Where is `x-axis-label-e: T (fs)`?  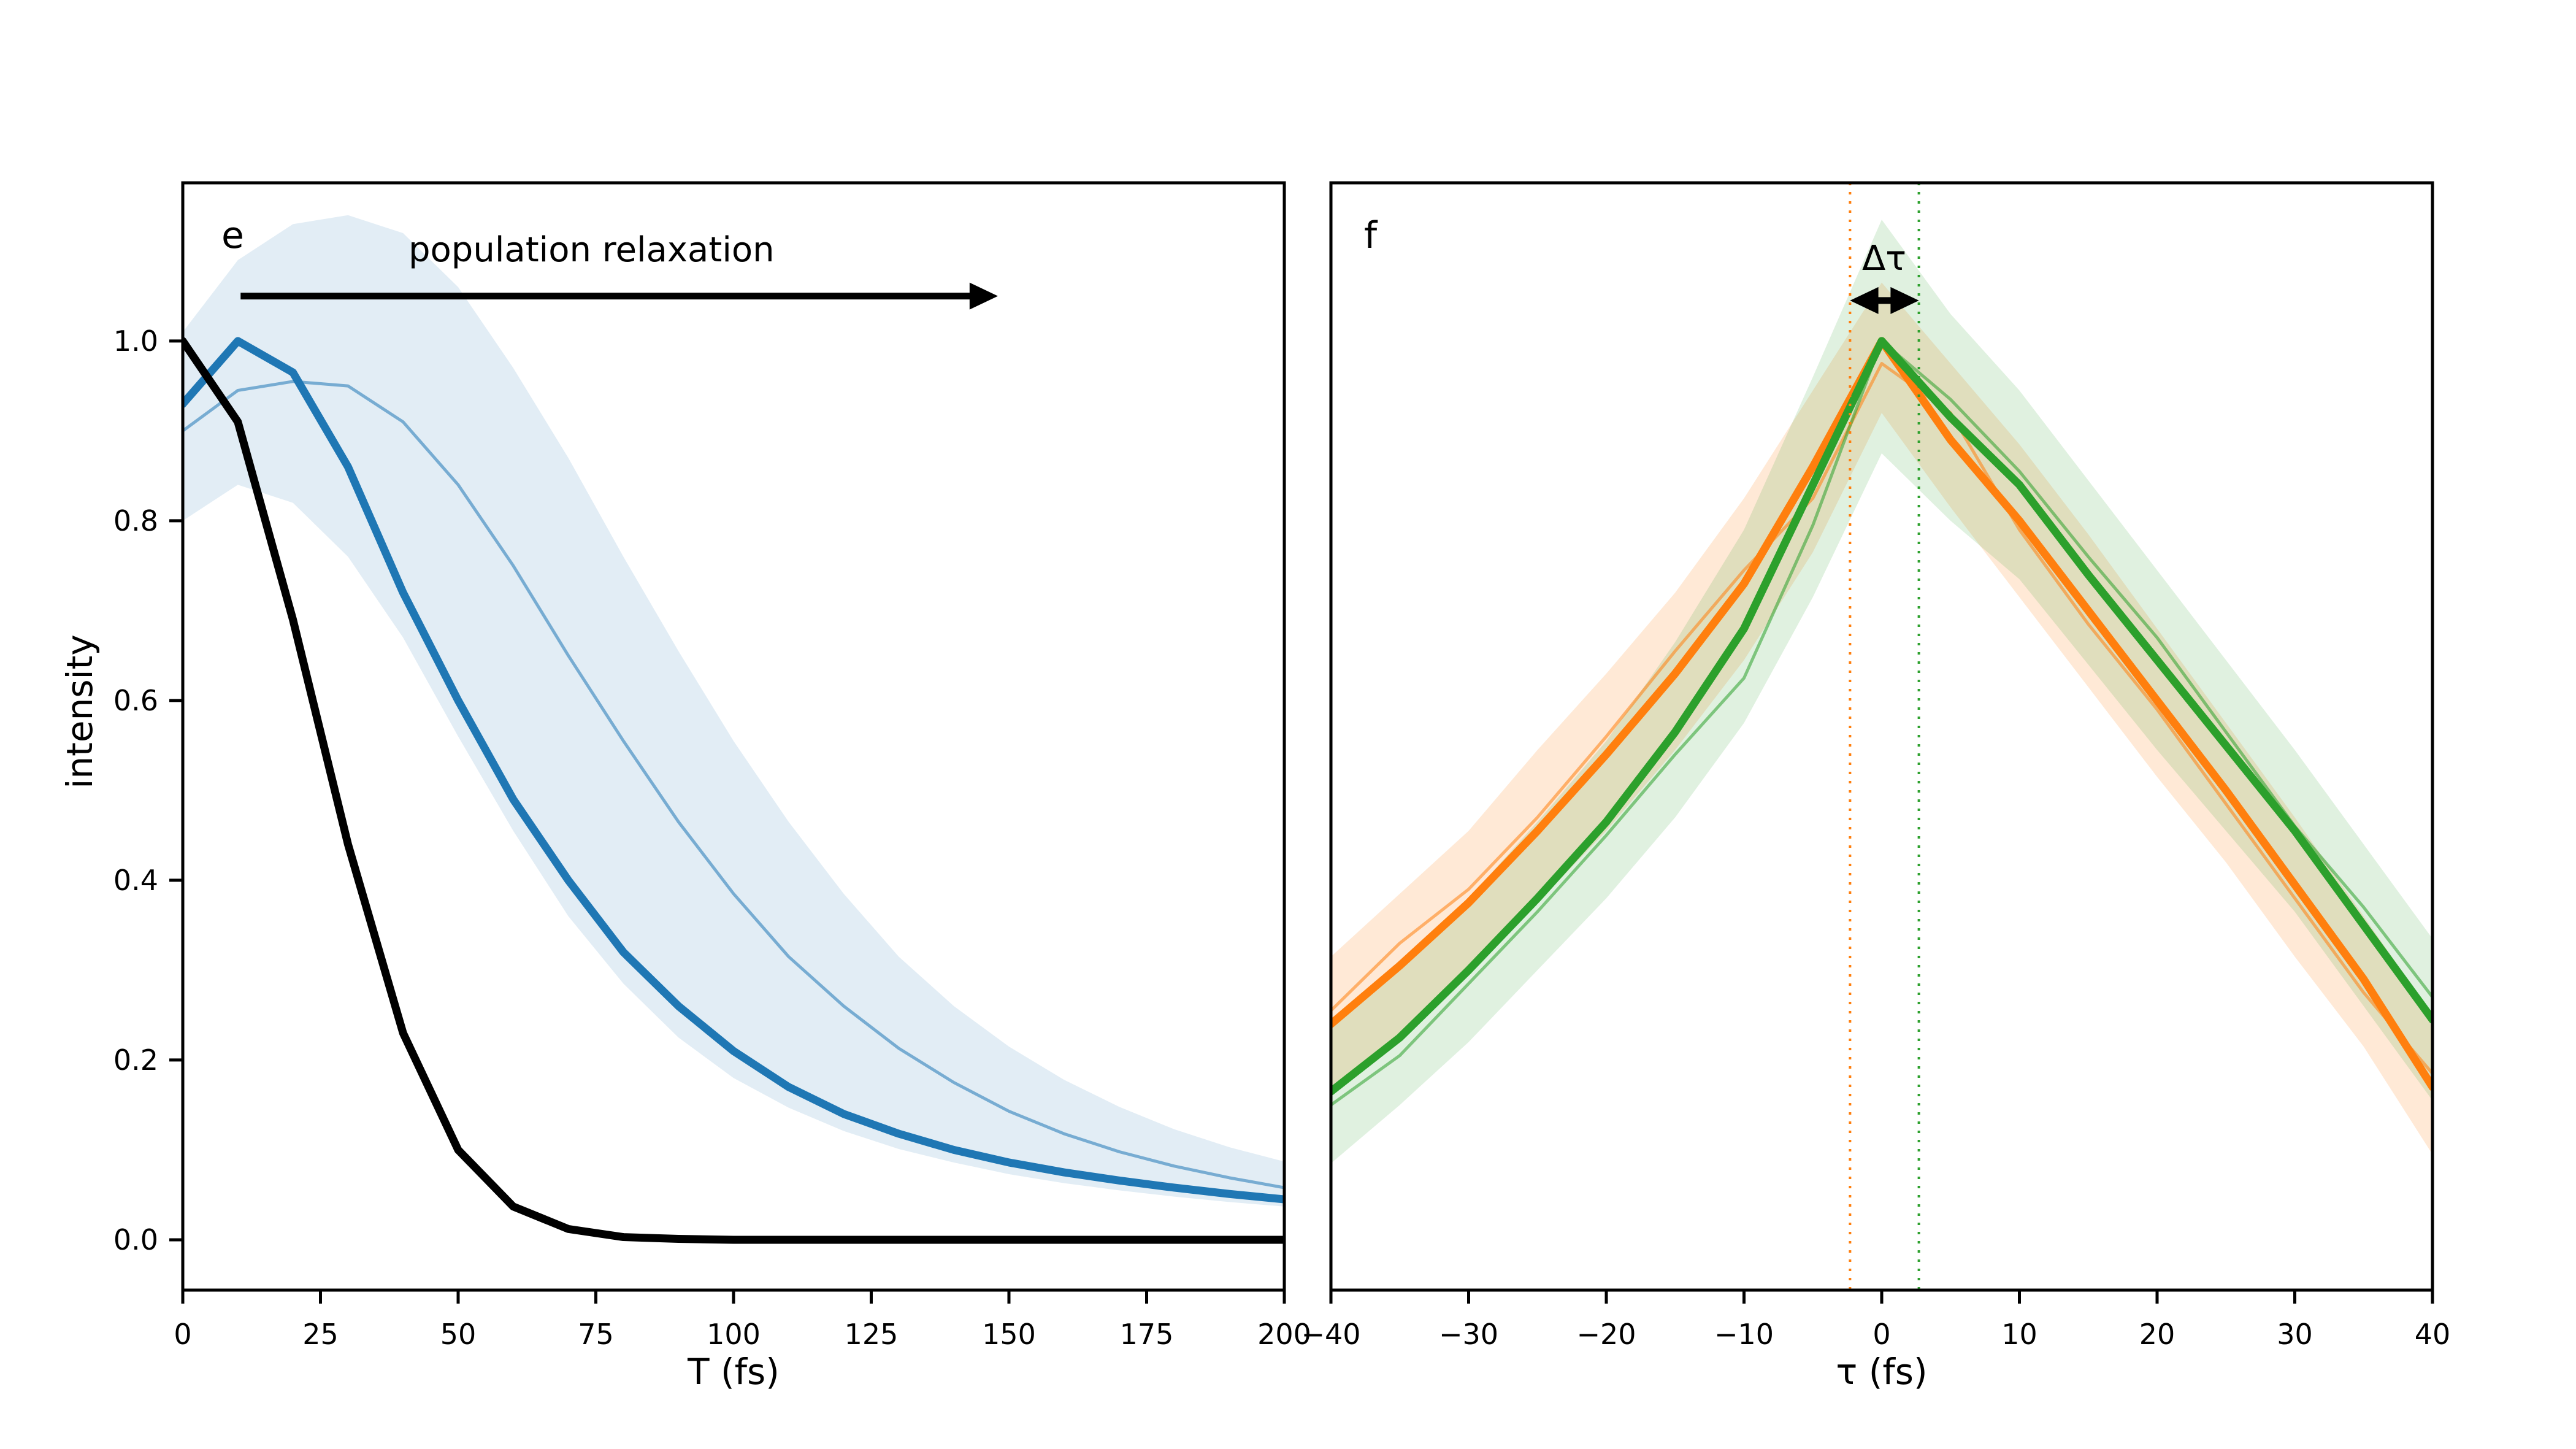 x-axis-label-e: T (fs) is located at coordinates (733, 1372).